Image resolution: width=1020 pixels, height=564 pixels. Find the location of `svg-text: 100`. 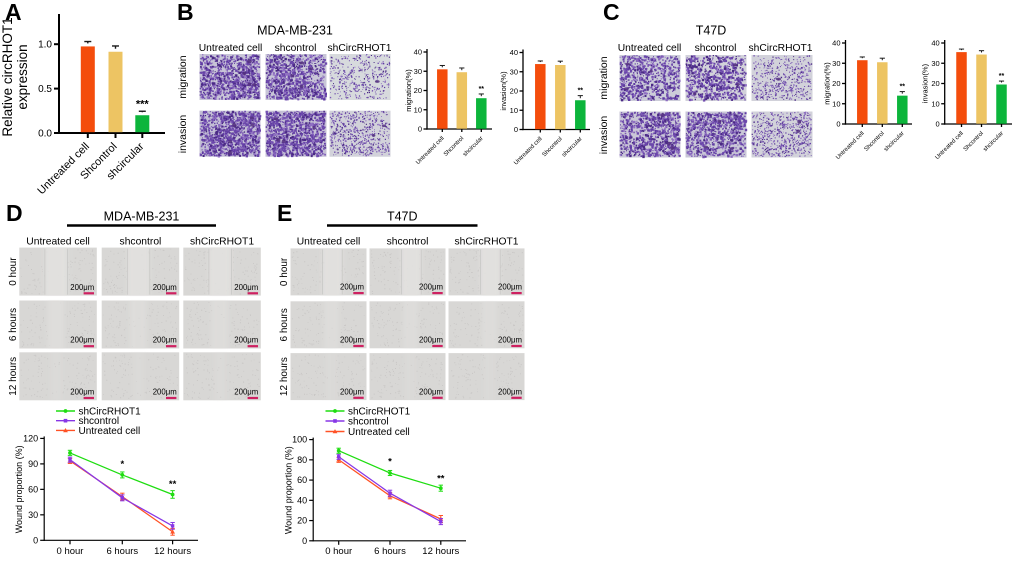

svg-text: 100 is located at coordinates (299, 440).